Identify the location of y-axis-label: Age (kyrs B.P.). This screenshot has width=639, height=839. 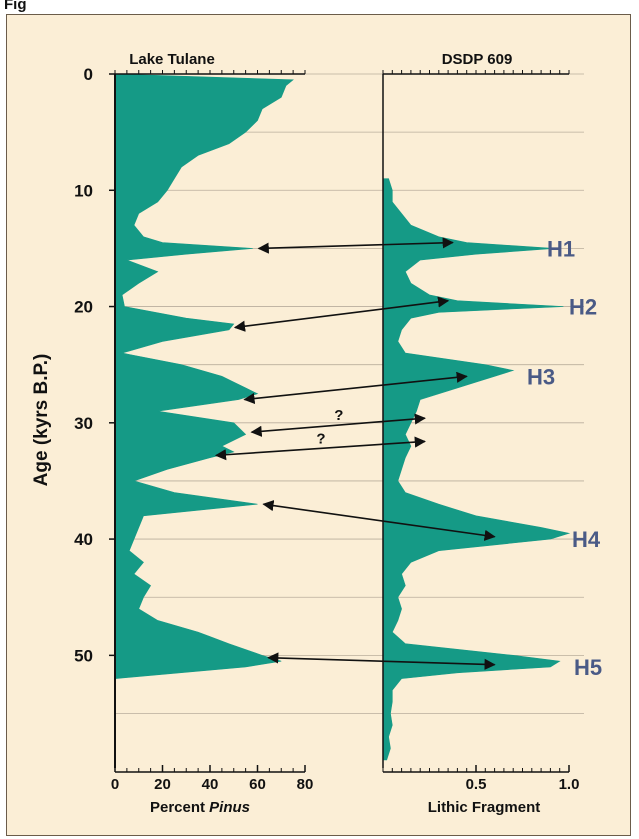
(41, 420).